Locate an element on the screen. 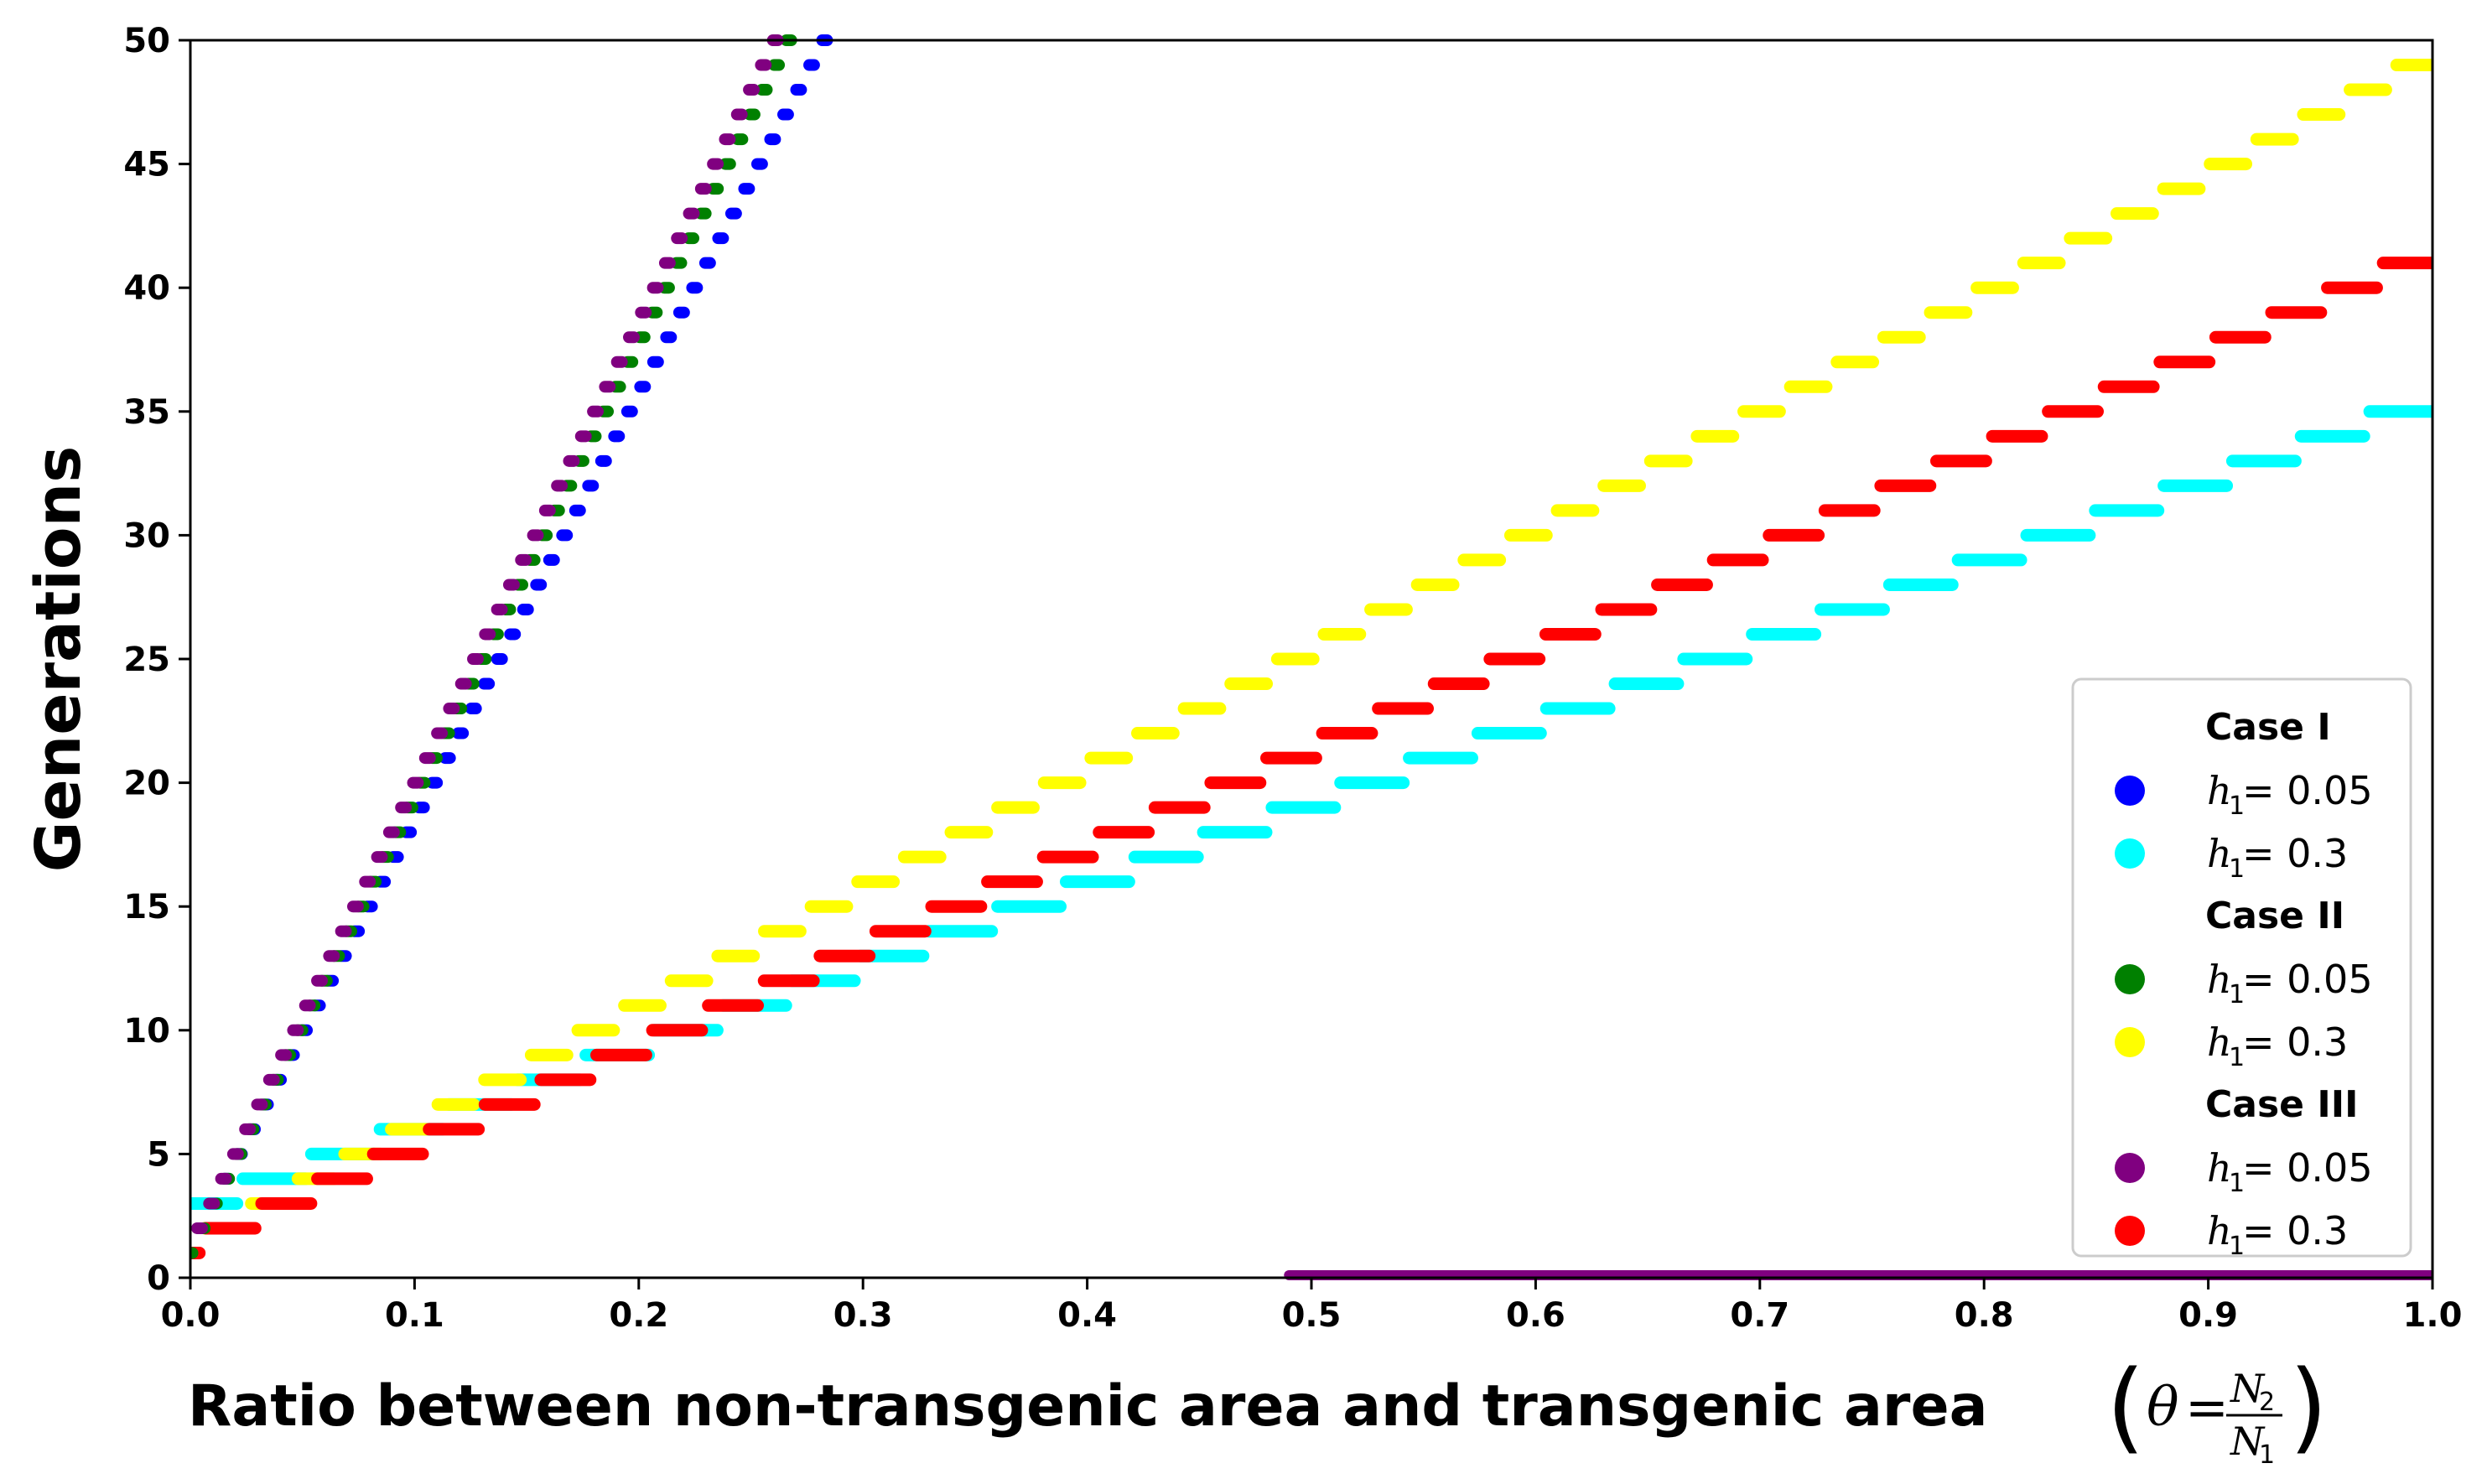 This screenshot has width=2487, height=1484. x-tick-label: 0.3 is located at coordinates (863, 1315).